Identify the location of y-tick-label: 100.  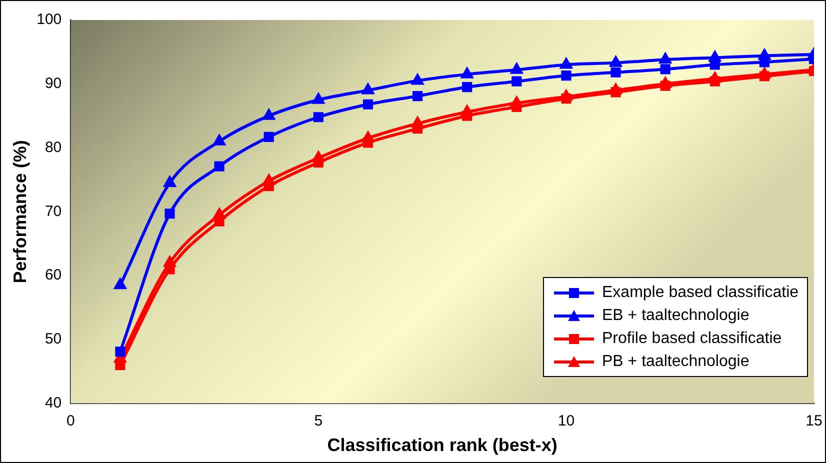
(49, 19).